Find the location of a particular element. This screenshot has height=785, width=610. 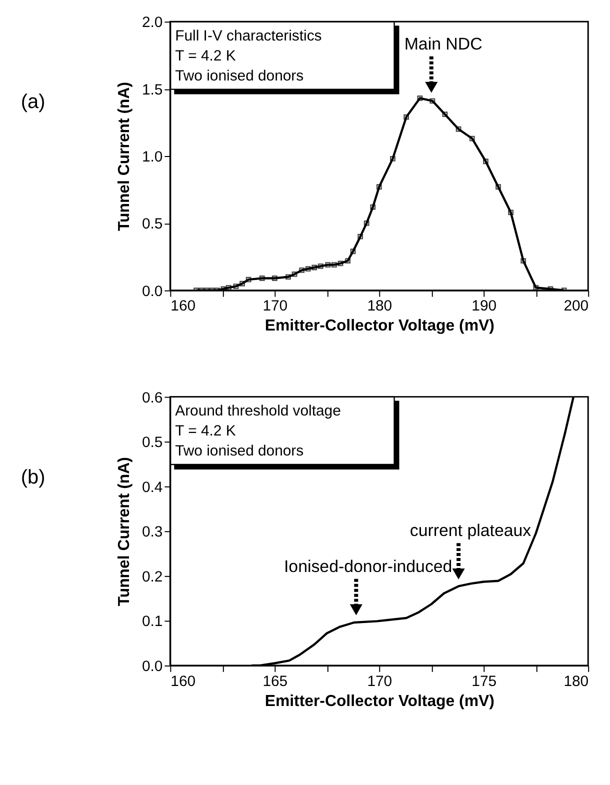

text: (a) is located at coordinates (33, 102).